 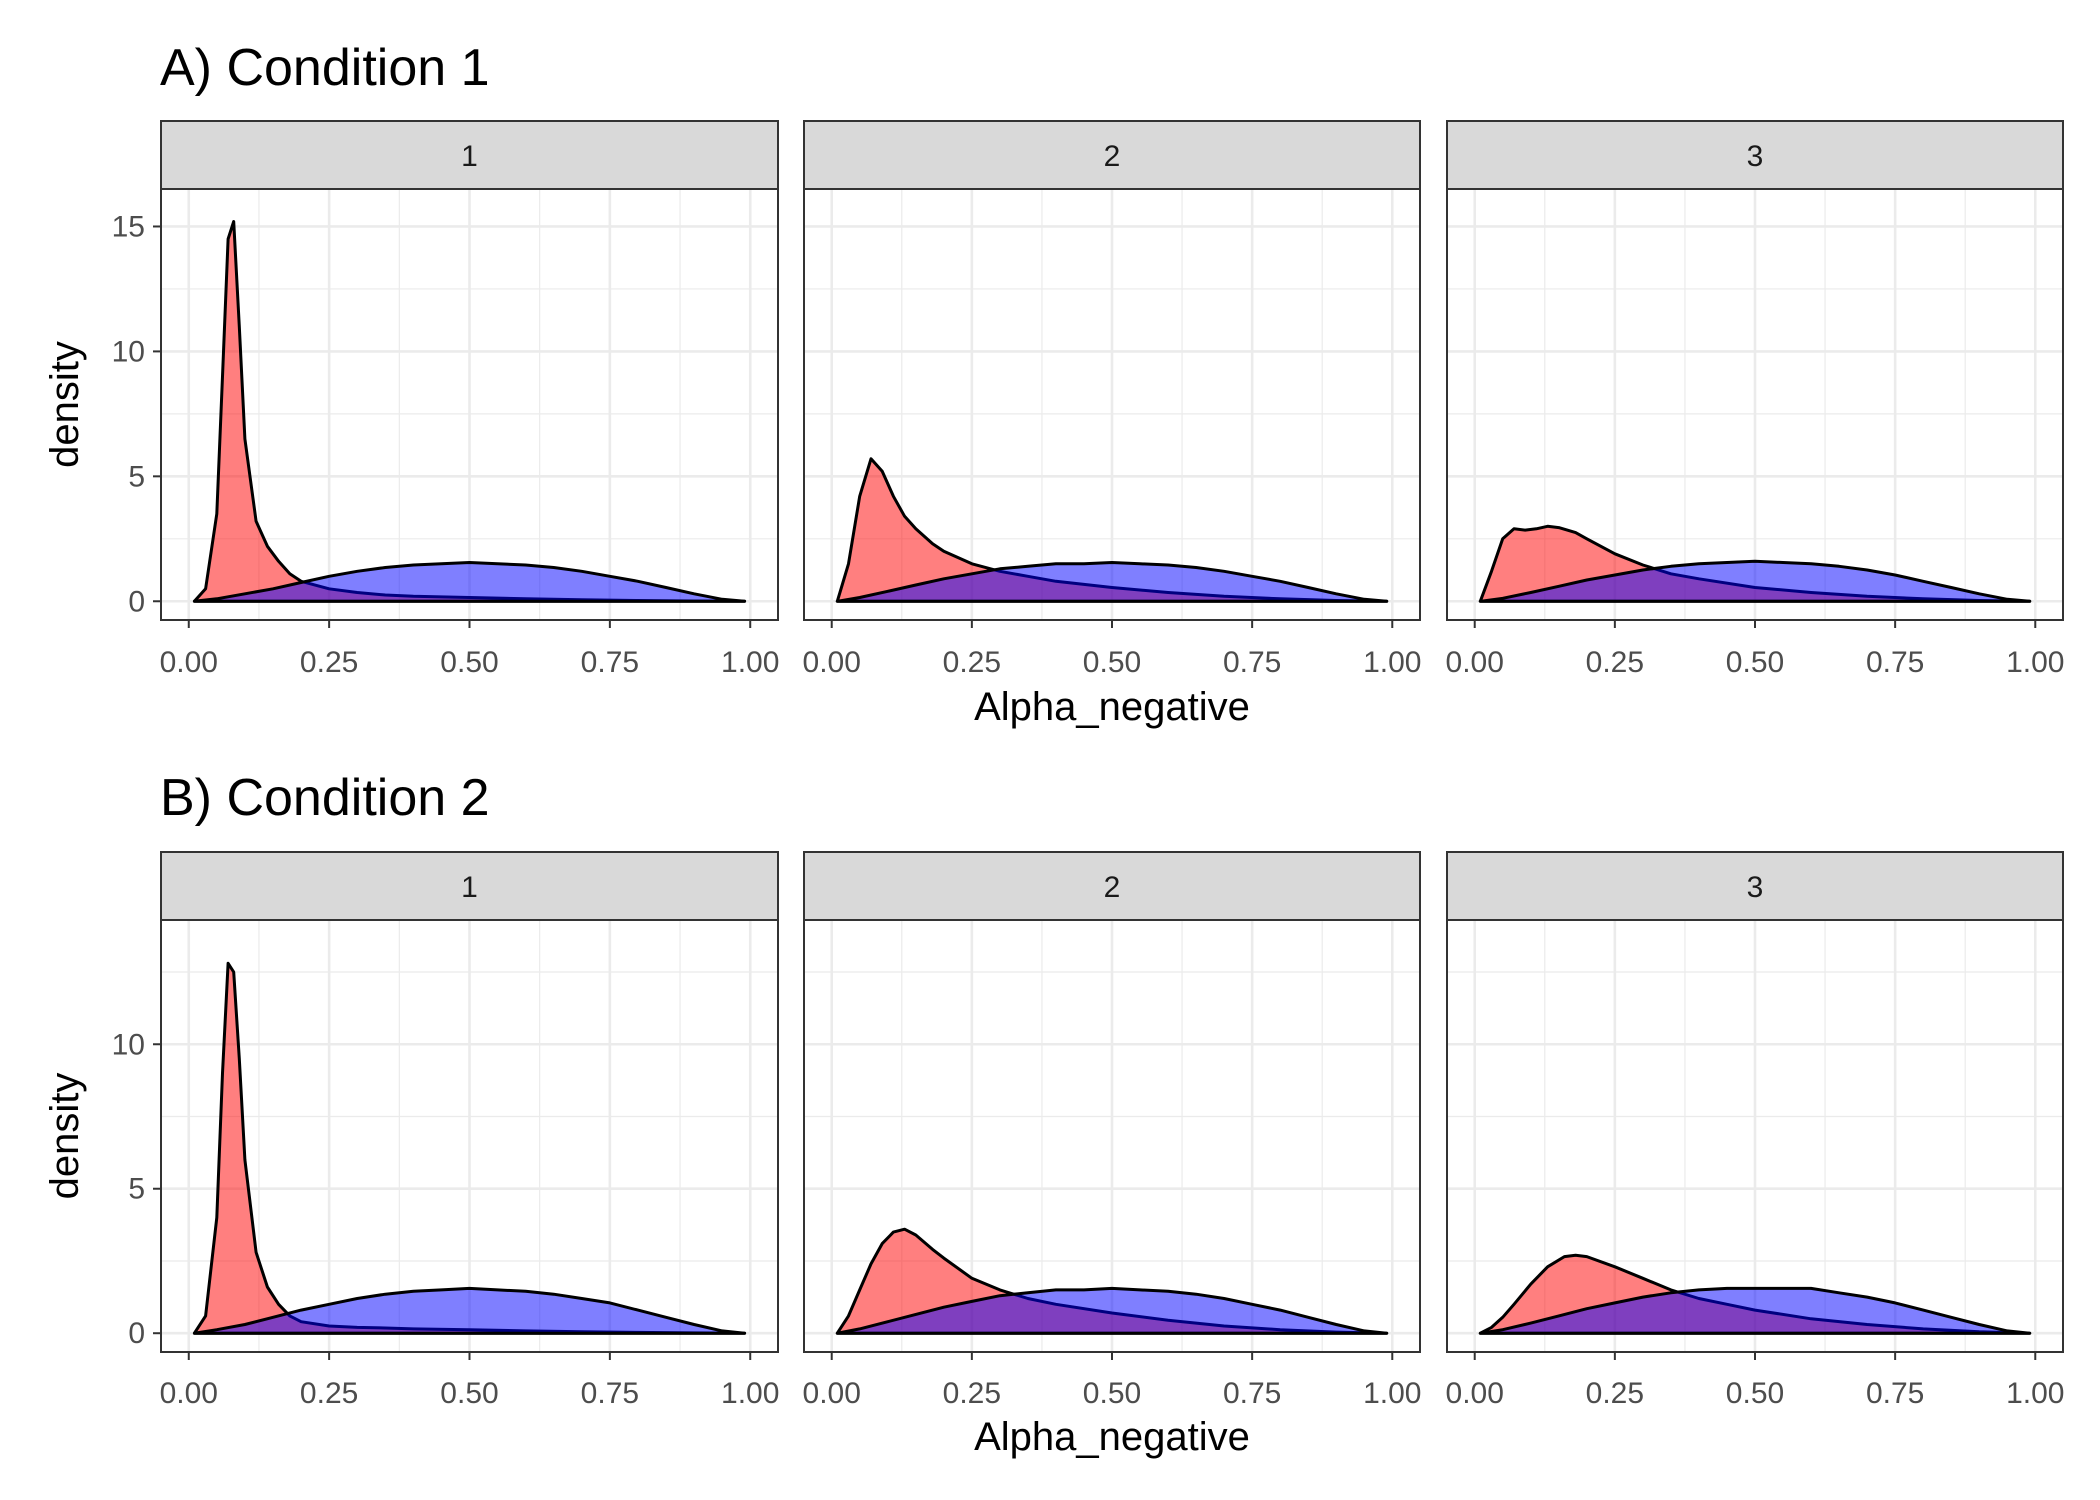 I want to click on chart-title: A) Condition 1, so click(x=325, y=68).